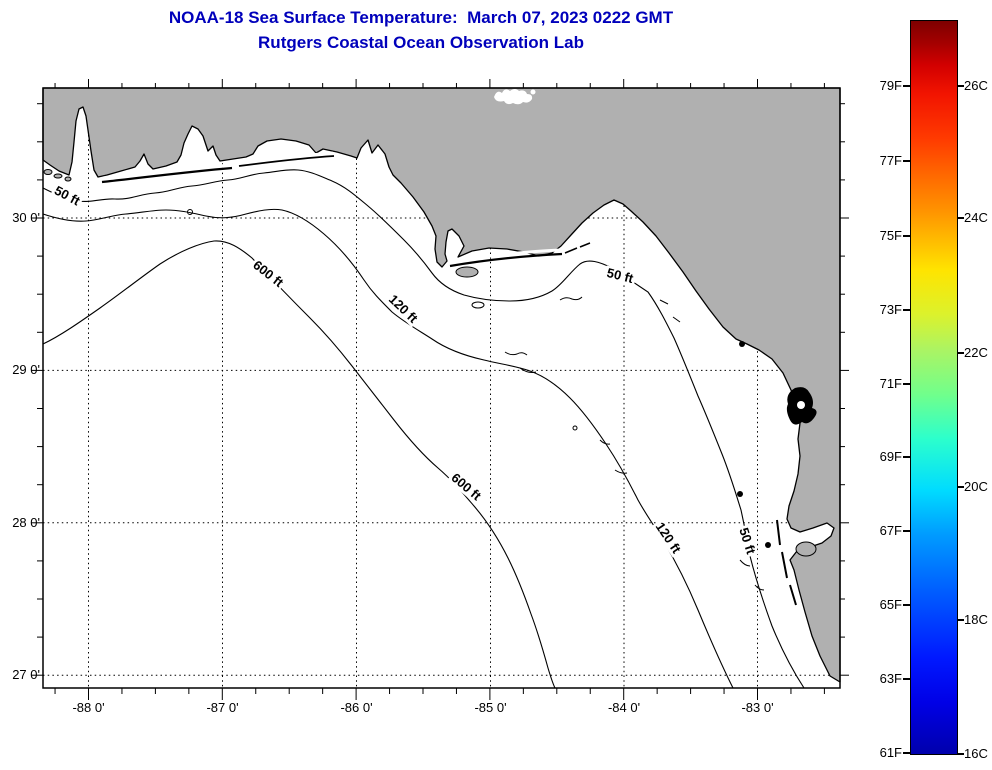  I want to click on lagoon-west, so click(166, 171).